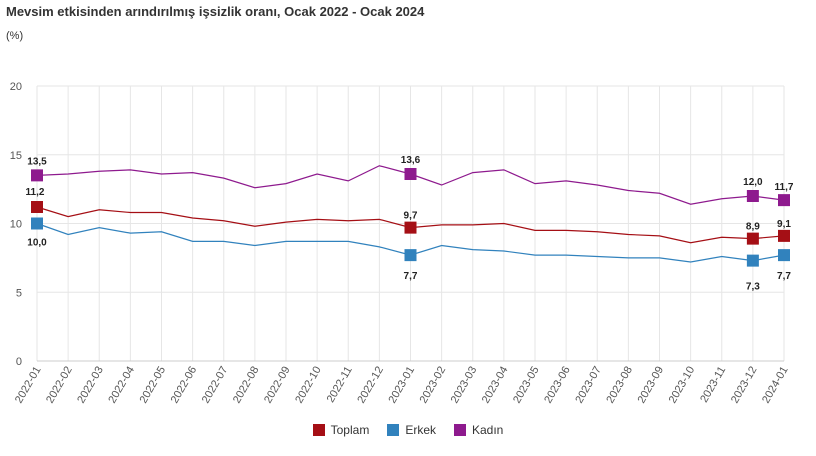 Image resolution: width=816 pixels, height=456 pixels. What do you see at coordinates (19, 293) in the screenshot?
I see `y-tick-label: 5` at bounding box center [19, 293].